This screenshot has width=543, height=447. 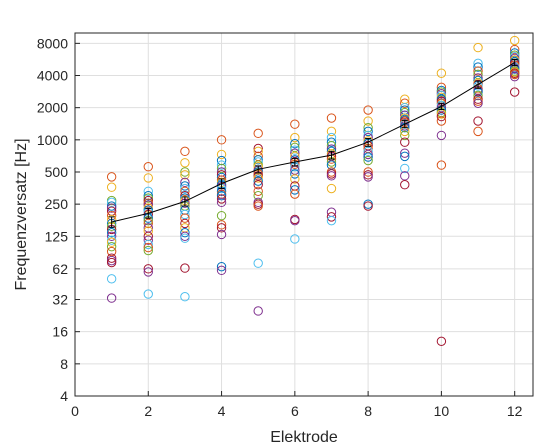 What do you see at coordinates (52, 108) in the screenshot?
I see `y-tick-label: 2000` at bounding box center [52, 108].